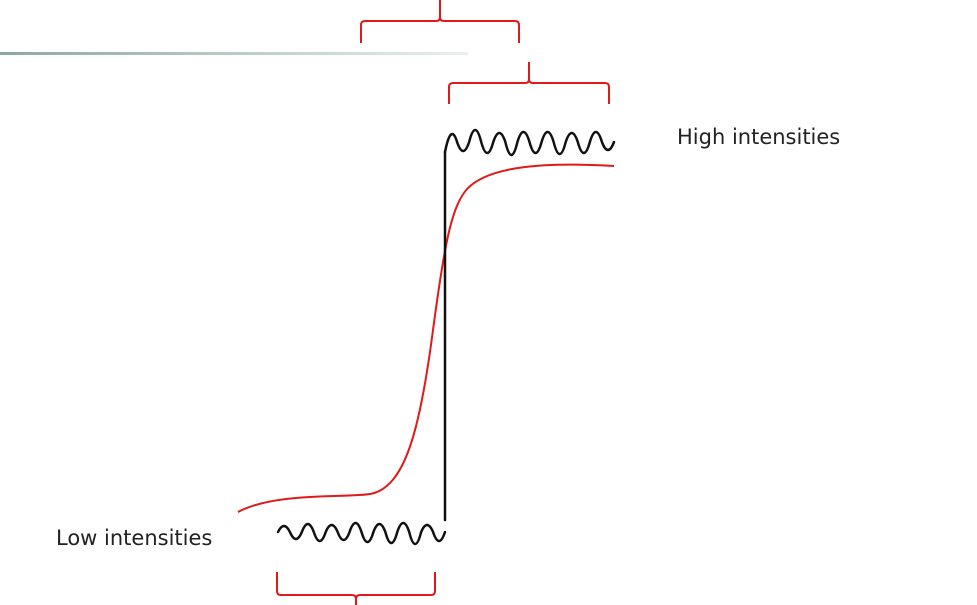 This screenshot has width=977, height=605. What do you see at coordinates (529, 142) in the screenshot?
I see `high-intensity-noise` at bounding box center [529, 142].